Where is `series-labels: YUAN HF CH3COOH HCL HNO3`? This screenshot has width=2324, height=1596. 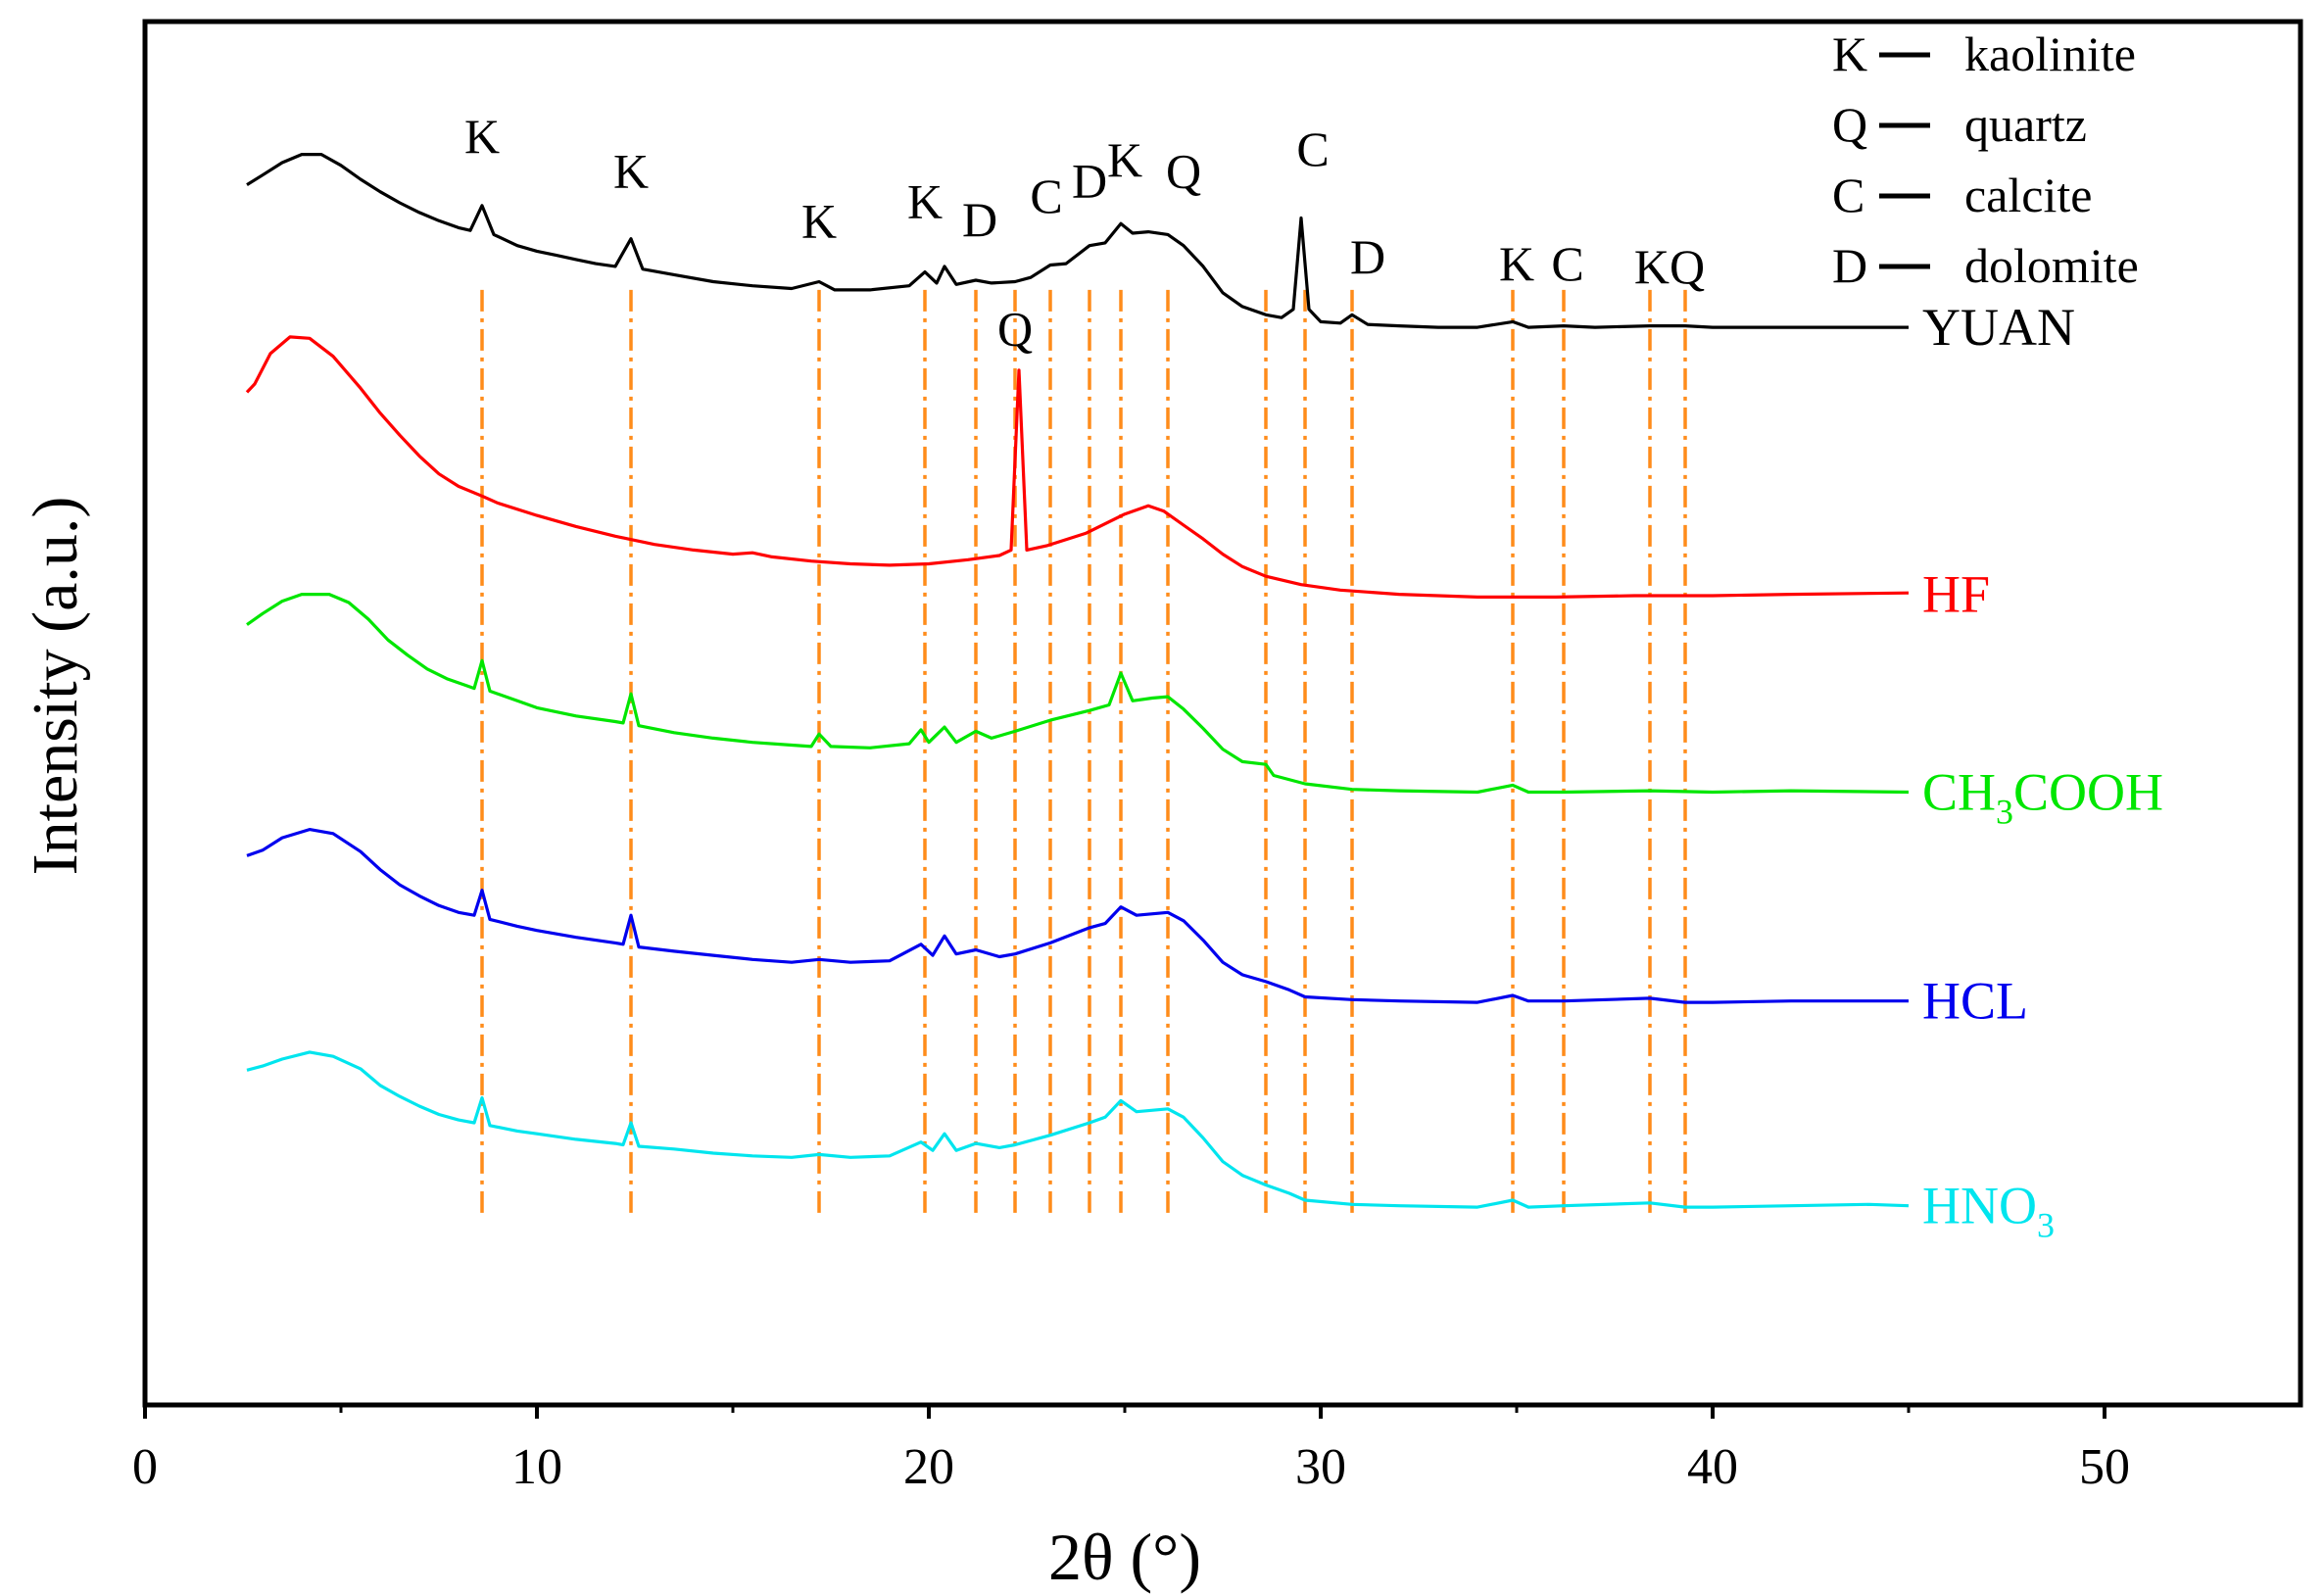 series-labels: YUAN HF CH3COOH HCL HNO3 is located at coordinates (2042, 771).